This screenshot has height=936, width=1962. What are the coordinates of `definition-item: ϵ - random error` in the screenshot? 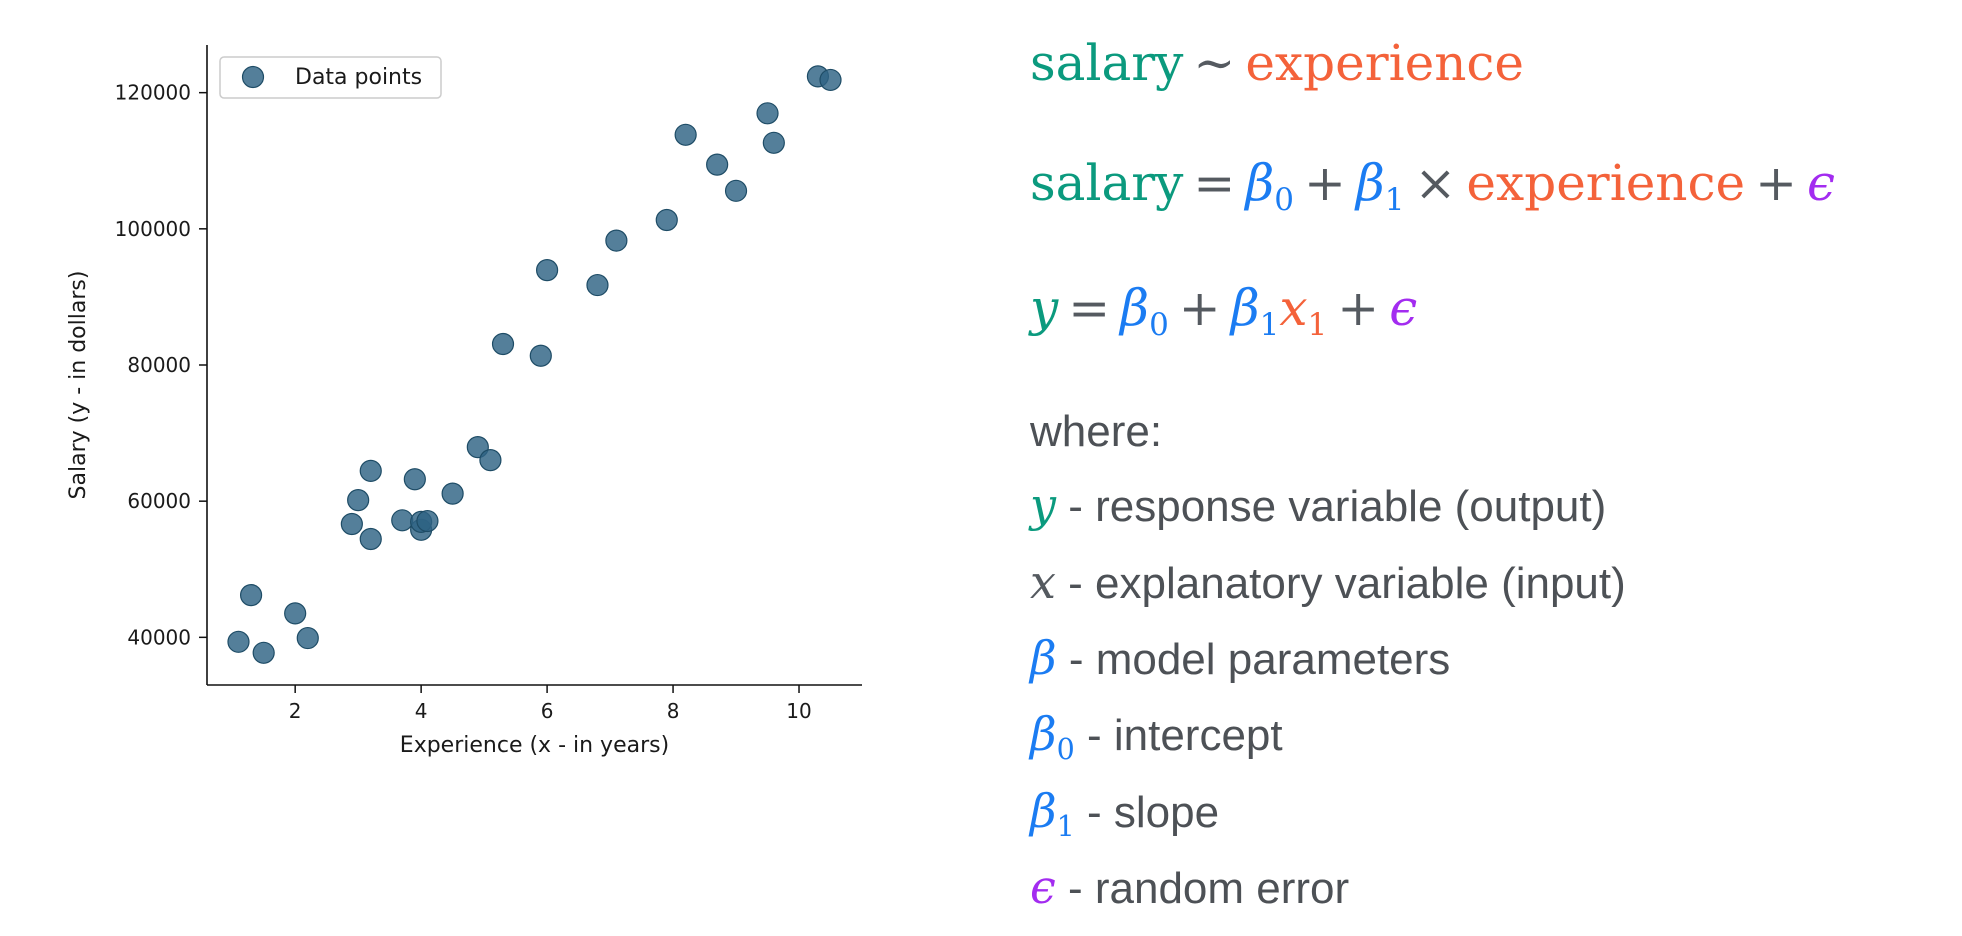 It's located at (1189, 887).